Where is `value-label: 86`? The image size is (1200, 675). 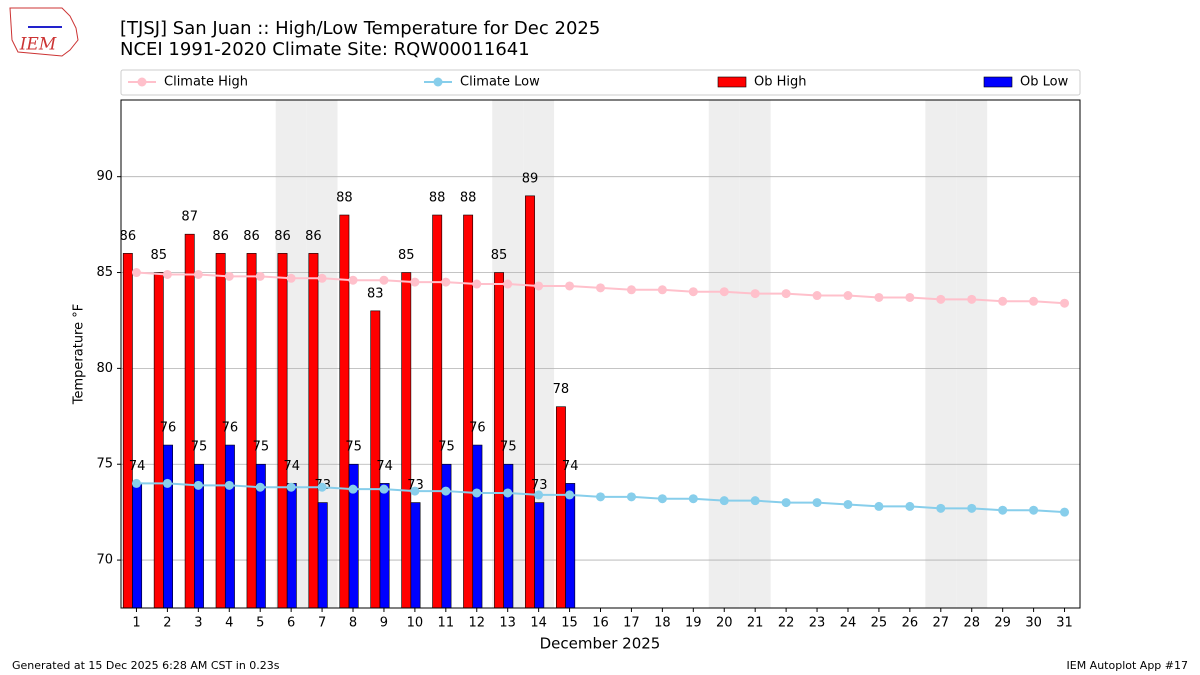 value-label: 86 is located at coordinates (128, 236).